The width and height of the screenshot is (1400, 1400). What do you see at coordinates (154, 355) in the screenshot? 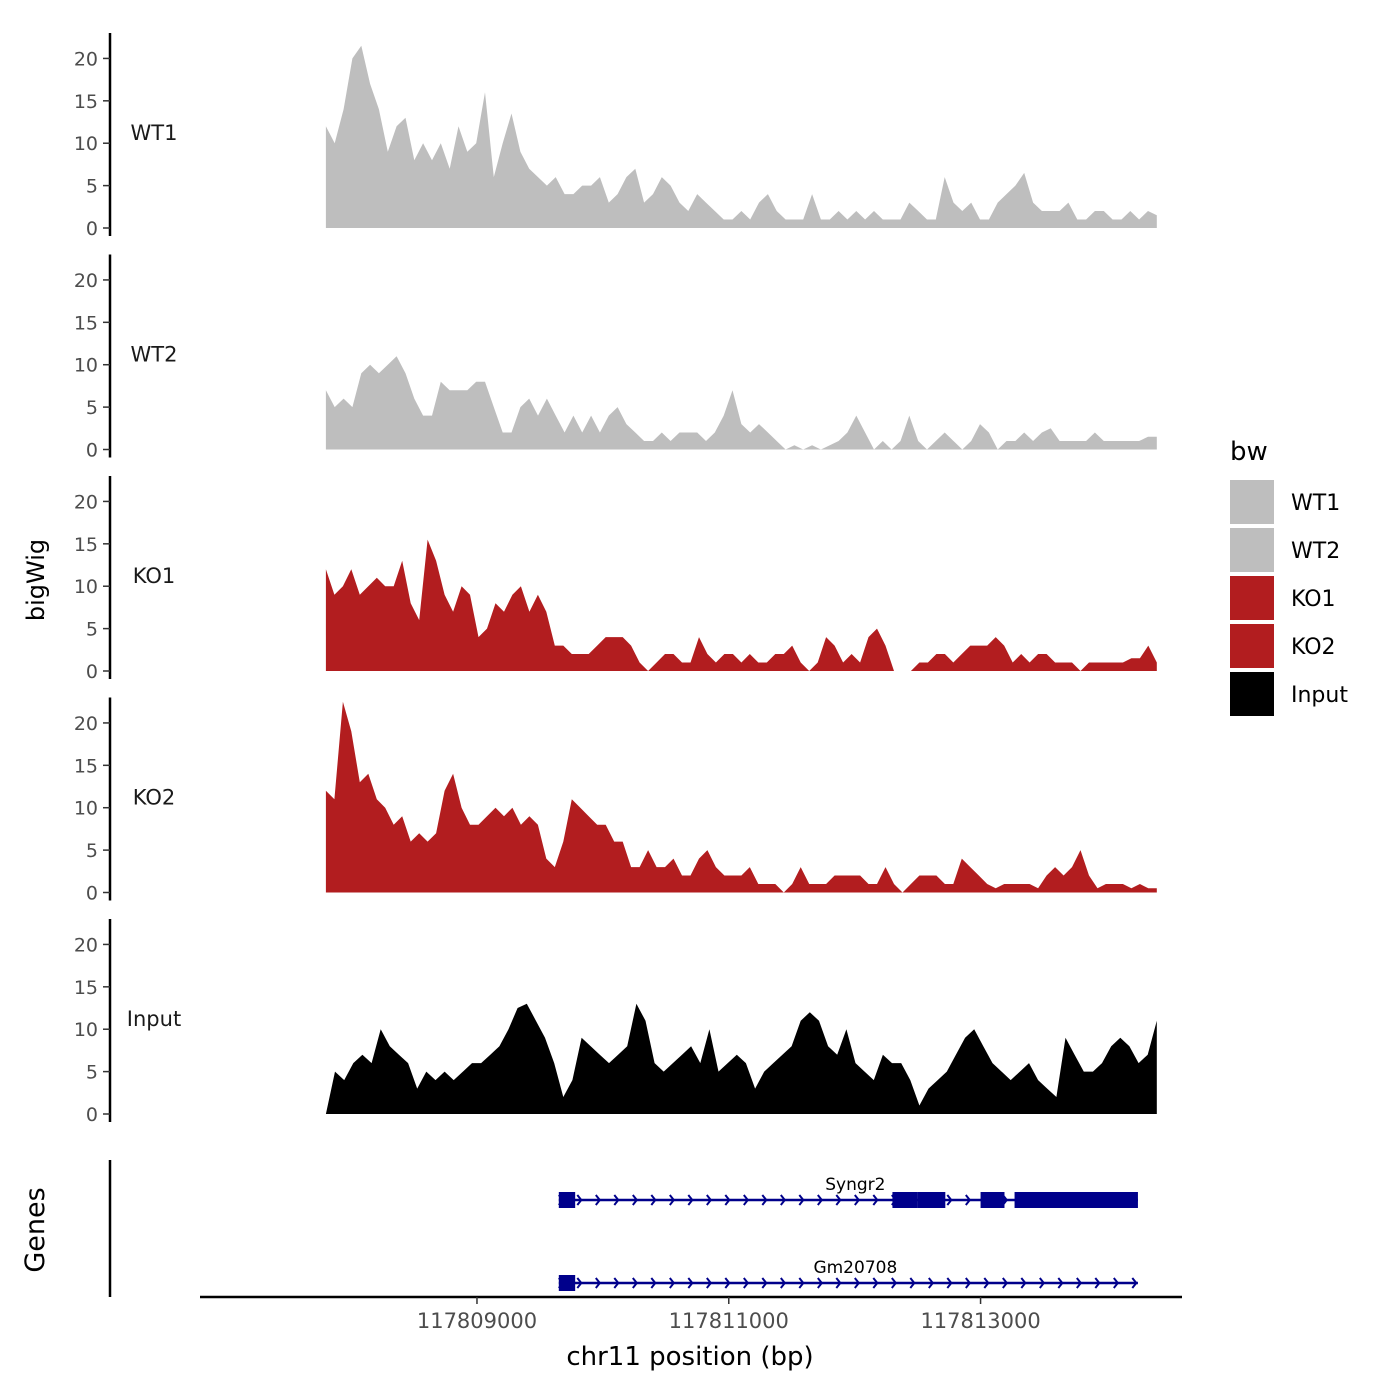
I see `track-label: WT2` at bounding box center [154, 355].